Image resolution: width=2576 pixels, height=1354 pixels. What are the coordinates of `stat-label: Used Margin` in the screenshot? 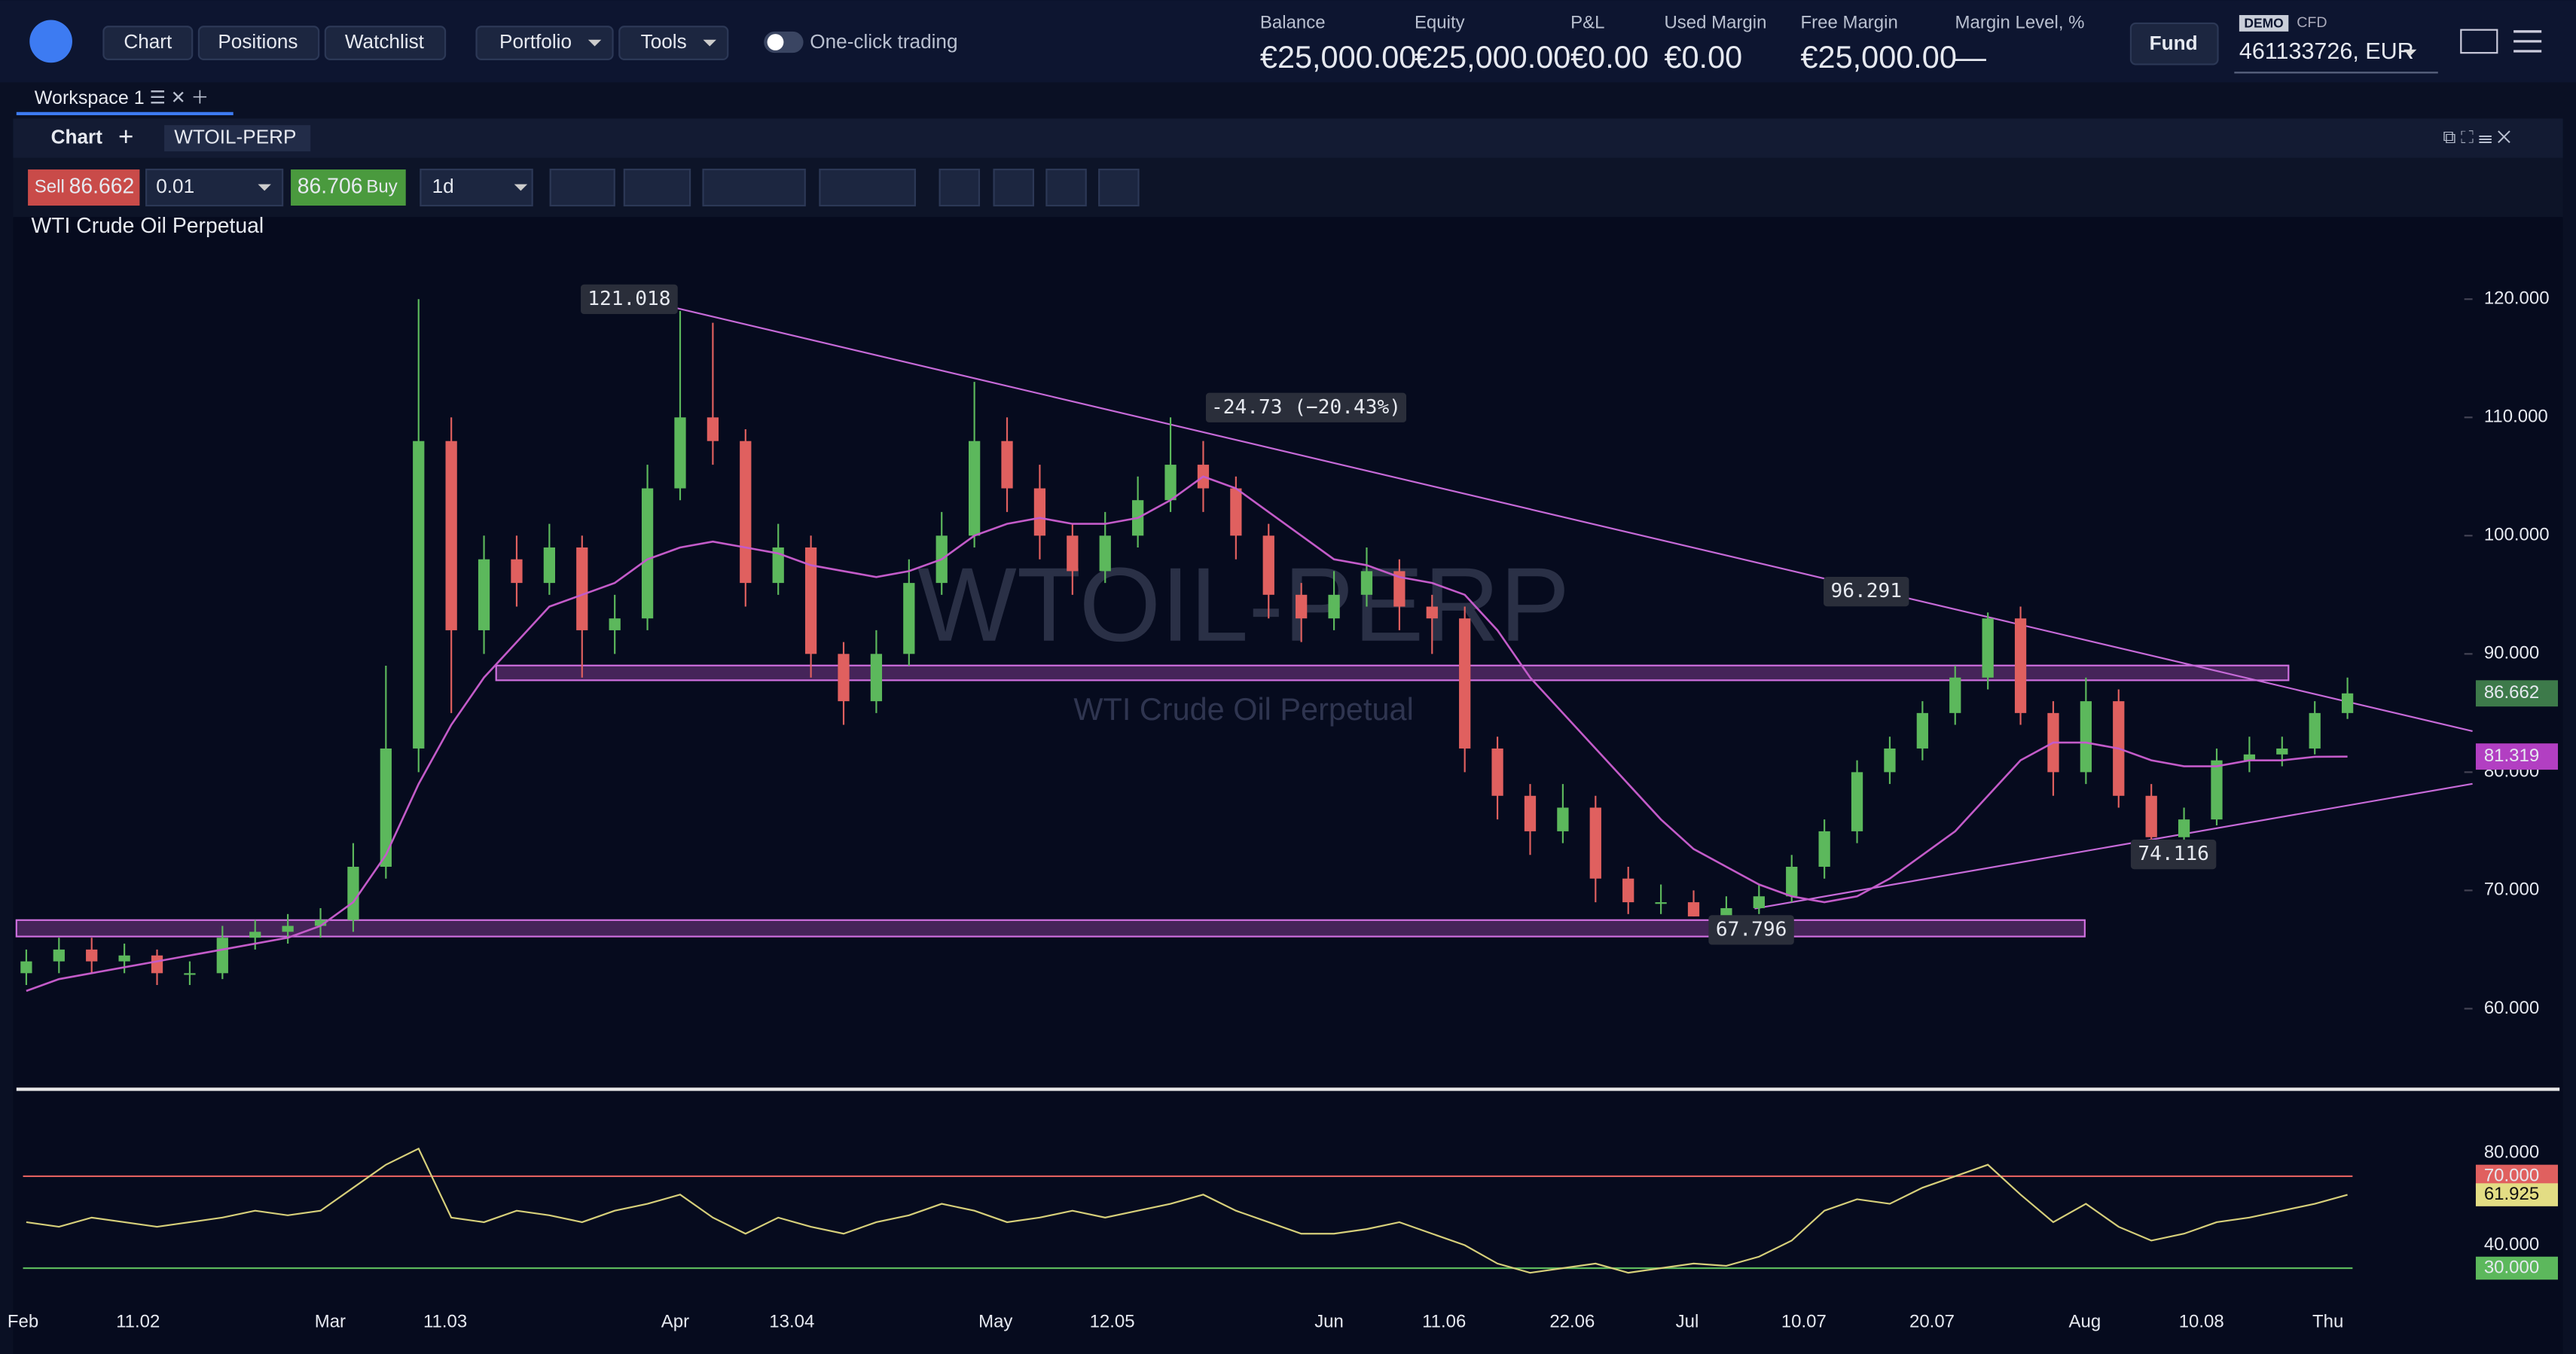 It's located at (1715, 22).